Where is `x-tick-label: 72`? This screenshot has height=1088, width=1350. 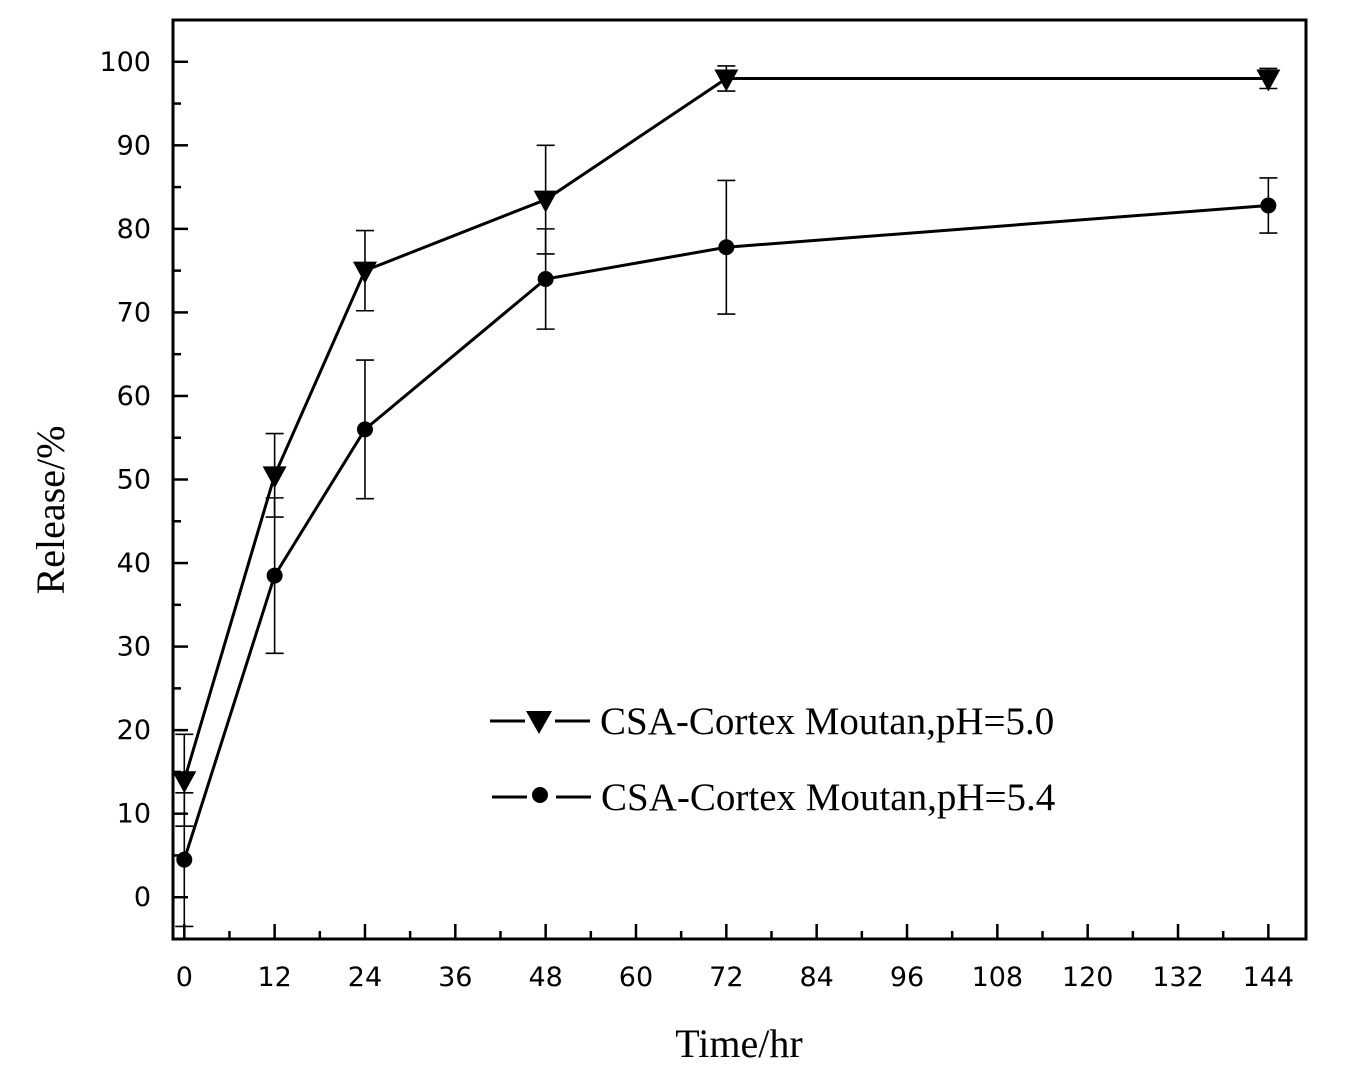
x-tick-label: 72 is located at coordinates (726, 977).